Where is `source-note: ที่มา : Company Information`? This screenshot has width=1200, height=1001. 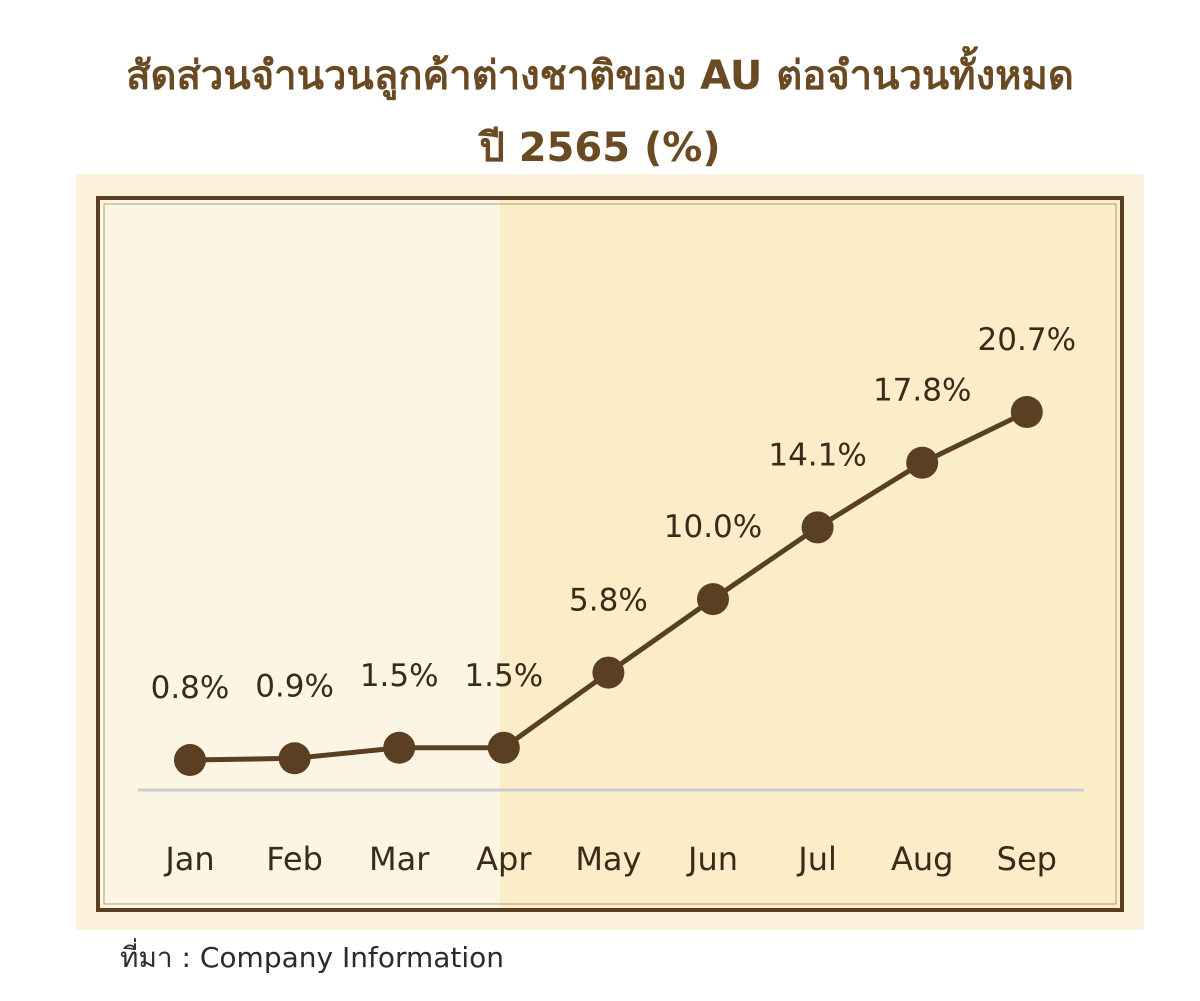
source-note: ที่มา : Company Information is located at coordinates (312, 957).